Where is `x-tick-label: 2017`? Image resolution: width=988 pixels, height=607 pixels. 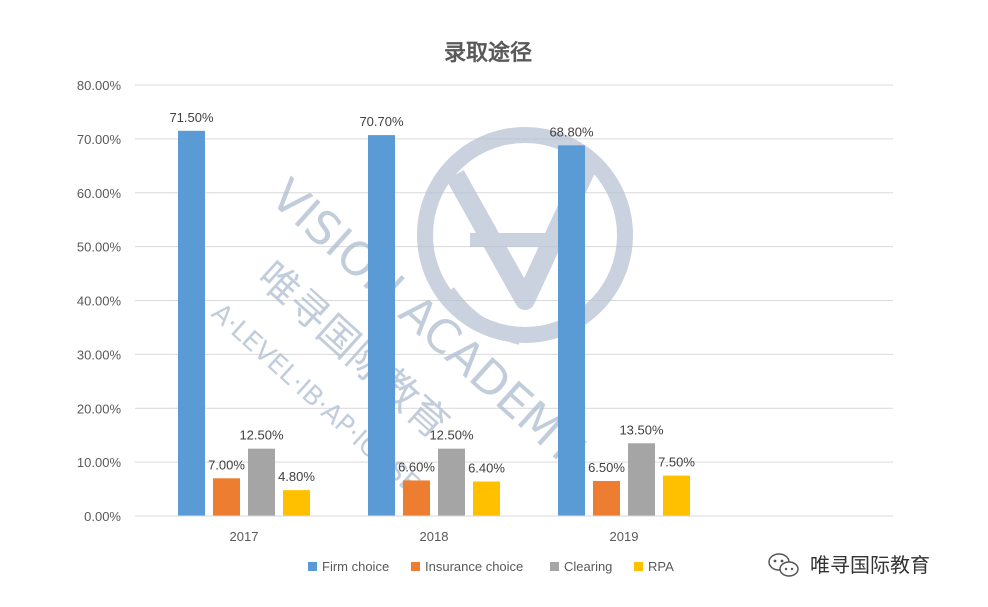
x-tick-label: 2017 is located at coordinates (244, 536).